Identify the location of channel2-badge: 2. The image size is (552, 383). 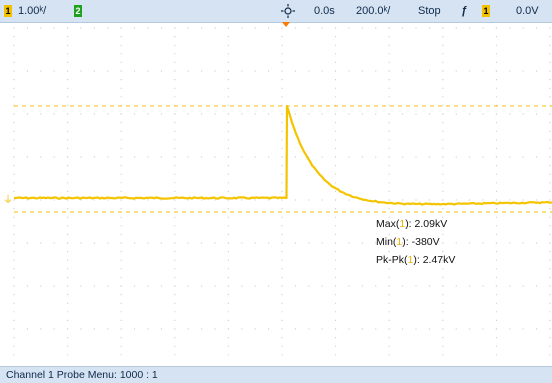
(78, 11).